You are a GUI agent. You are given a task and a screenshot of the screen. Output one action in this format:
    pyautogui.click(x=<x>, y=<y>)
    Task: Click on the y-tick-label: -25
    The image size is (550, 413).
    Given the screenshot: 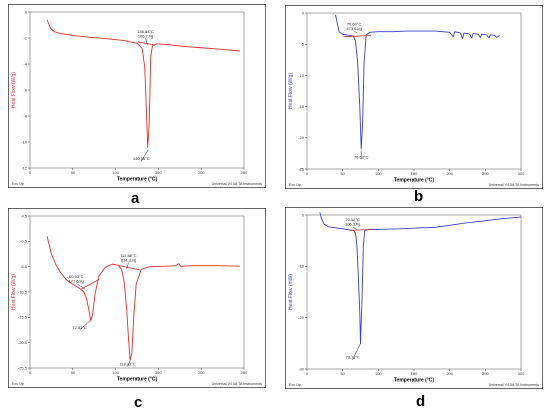 What is the action you would take?
    pyautogui.click(x=301, y=168)
    